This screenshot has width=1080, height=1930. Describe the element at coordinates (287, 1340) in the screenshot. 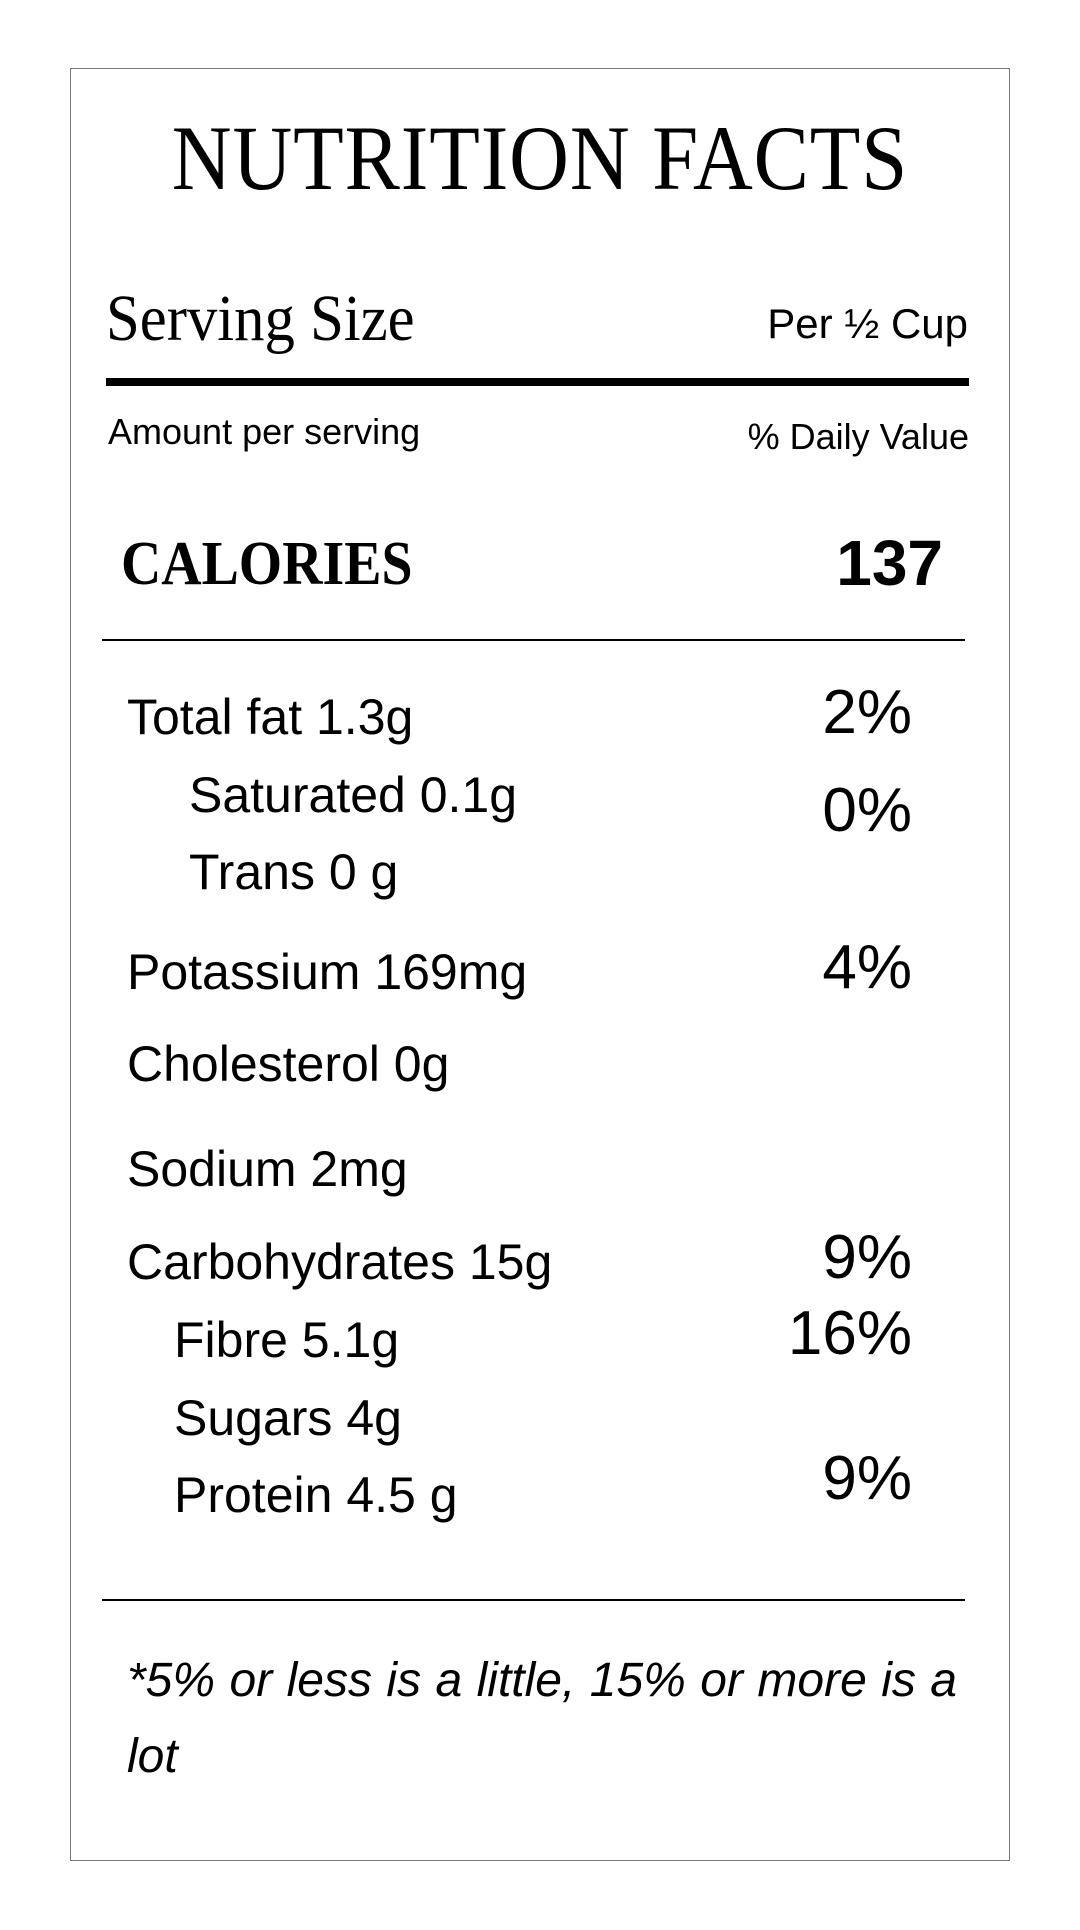

I see `nutrient-fibre: Fibre 5.1g` at that location.